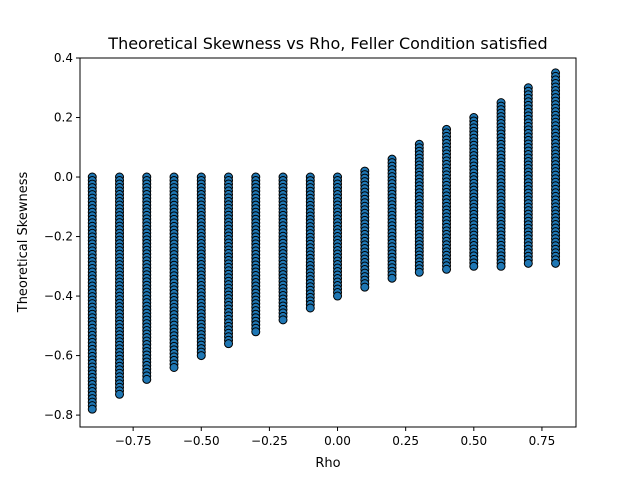 This screenshot has height=480, width=640. What do you see at coordinates (23, 243) in the screenshot?
I see `y-axis-label: Theoretical Skewness` at bounding box center [23, 243].